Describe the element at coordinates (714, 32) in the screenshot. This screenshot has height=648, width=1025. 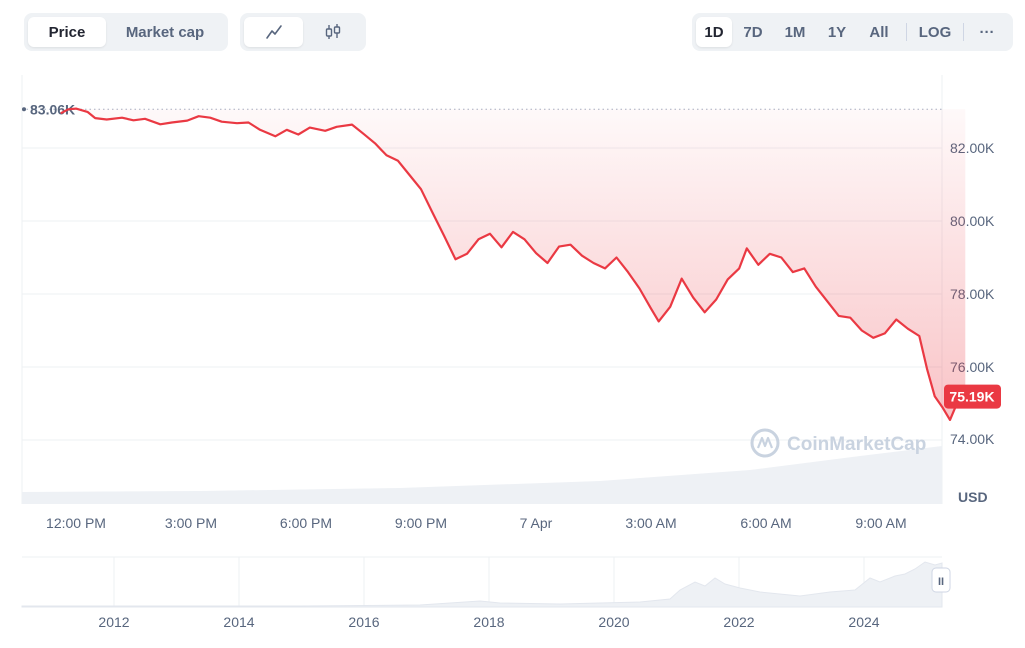
I see `range-1d-button: 1D` at that location.